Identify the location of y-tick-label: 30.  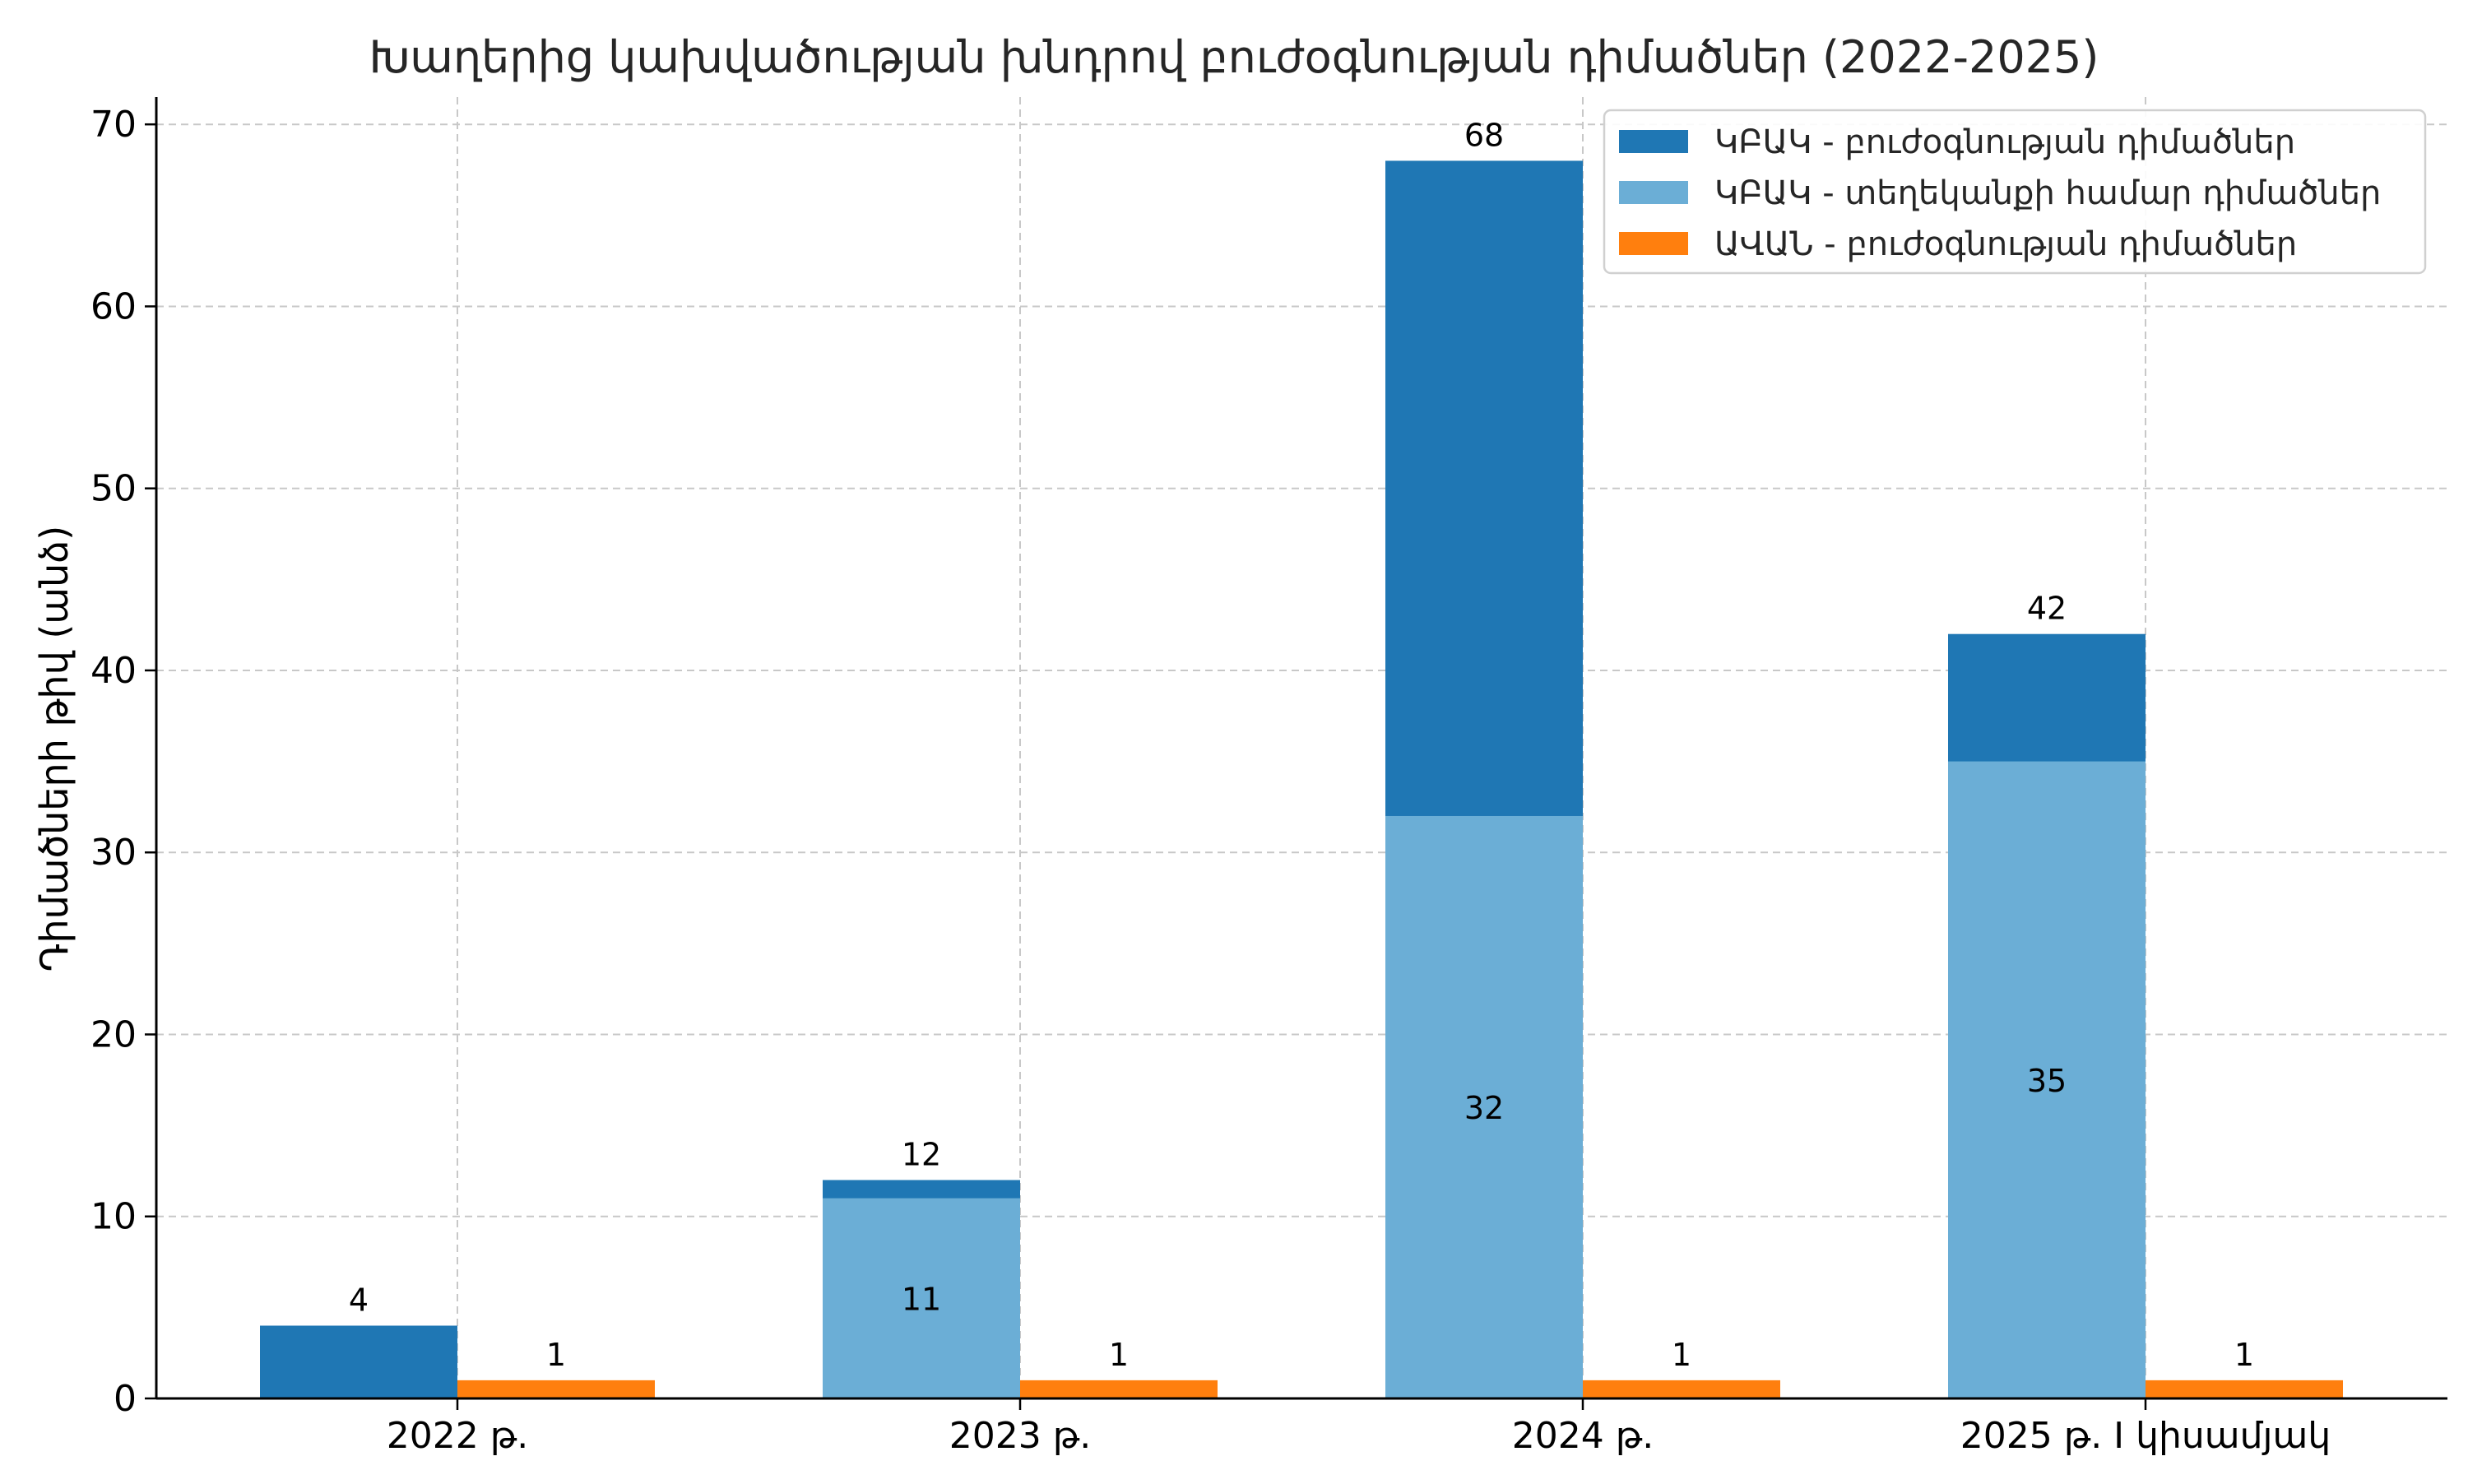
(113, 853).